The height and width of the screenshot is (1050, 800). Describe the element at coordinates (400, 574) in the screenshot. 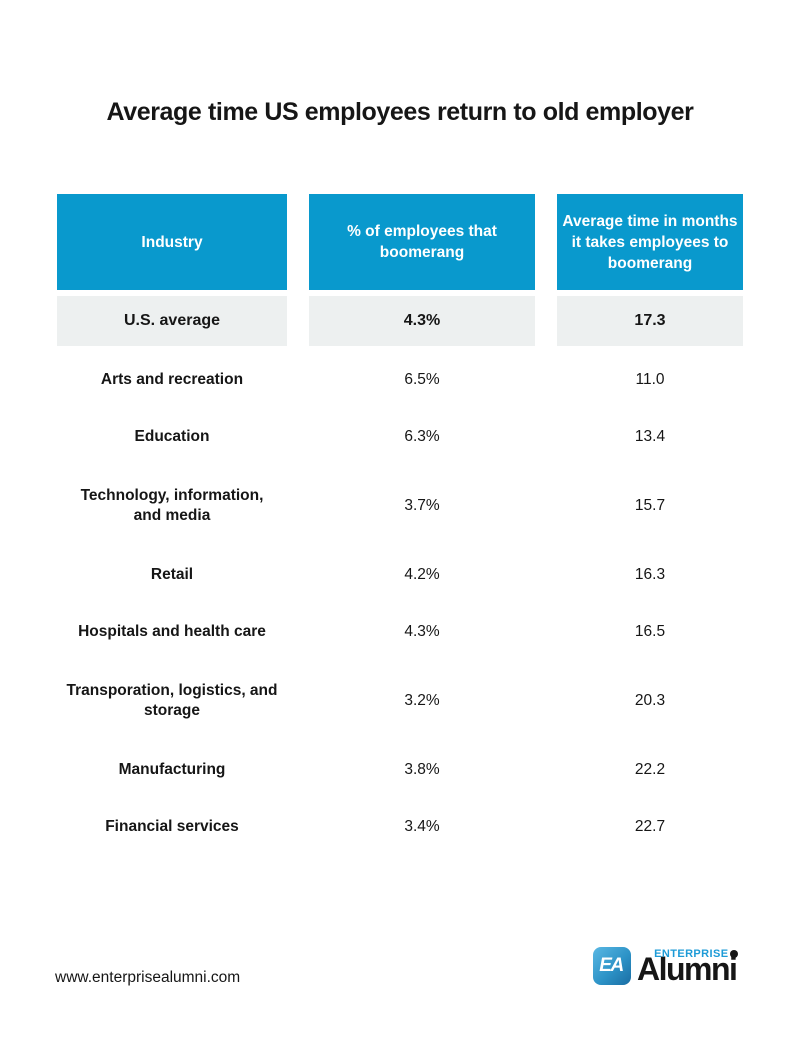

I see `table-row: Retail 4.2% 16.3` at that location.